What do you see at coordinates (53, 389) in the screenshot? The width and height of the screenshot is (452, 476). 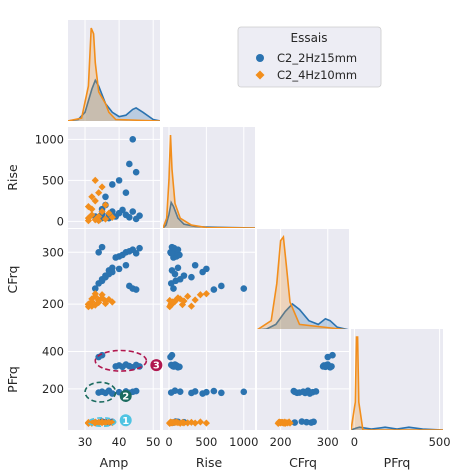 I see `tick-label-y-pfrq: 200` at bounding box center [53, 389].